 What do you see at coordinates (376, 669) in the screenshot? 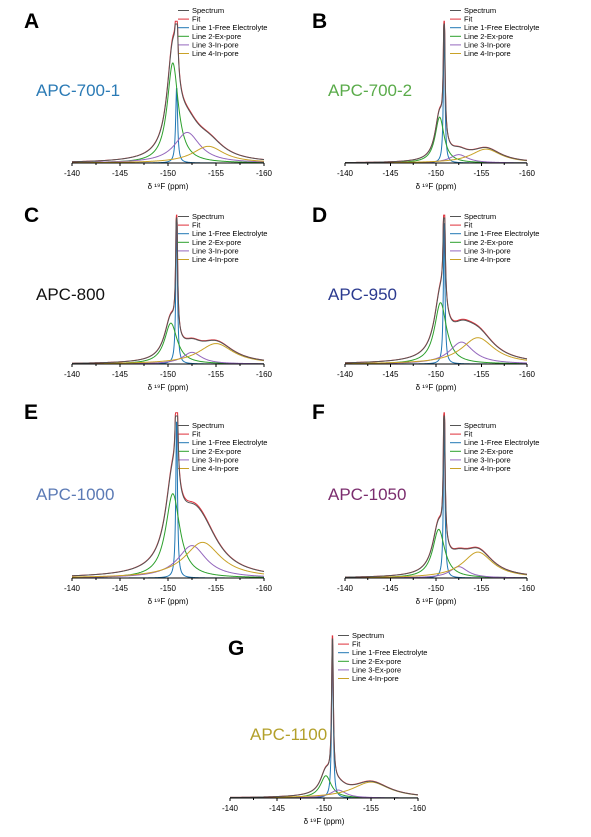
I see `legend-entry: Line 3-Ex-pore` at bounding box center [376, 669].